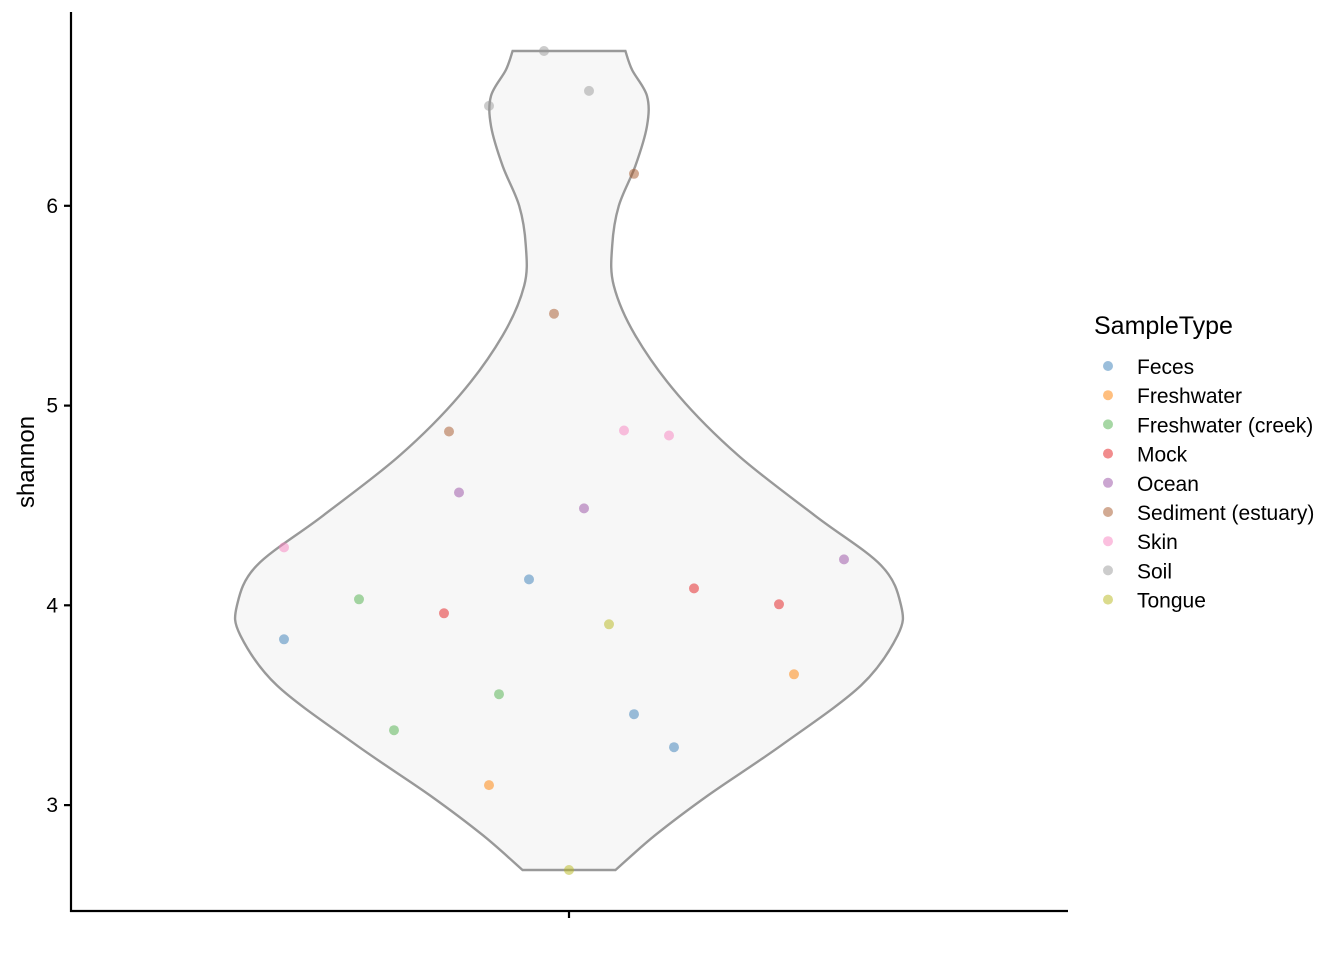 The width and height of the screenshot is (1344, 960). Describe the element at coordinates (1165, 367) in the screenshot. I see `legend-label: Feces` at that location.